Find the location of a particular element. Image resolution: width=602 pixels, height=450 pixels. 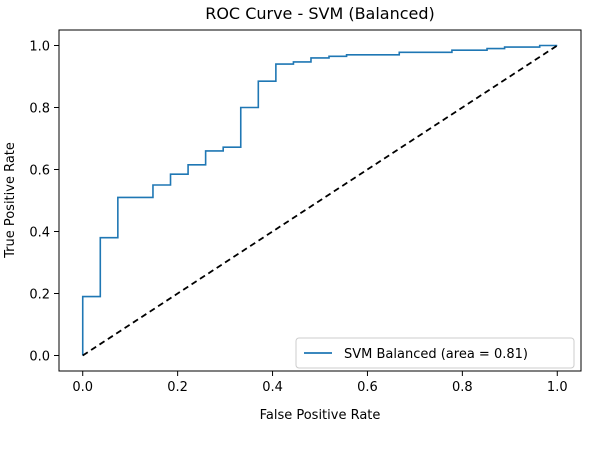

x-tick-label: 0.0 is located at coordinates (82, 387).